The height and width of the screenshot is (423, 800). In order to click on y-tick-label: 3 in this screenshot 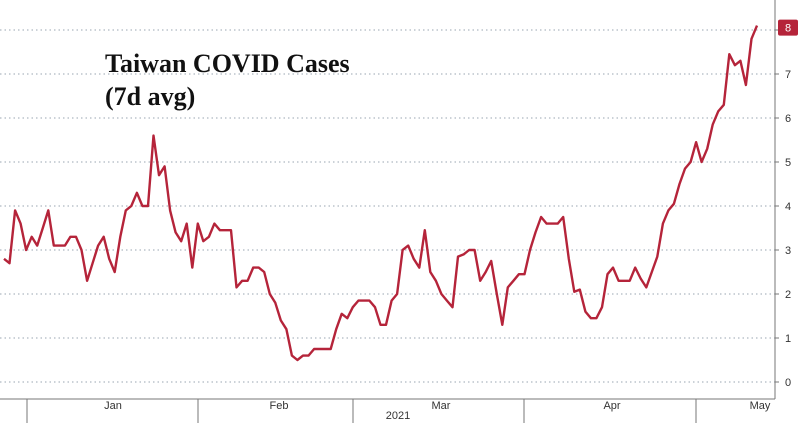, I will do `click(788, 251)`.